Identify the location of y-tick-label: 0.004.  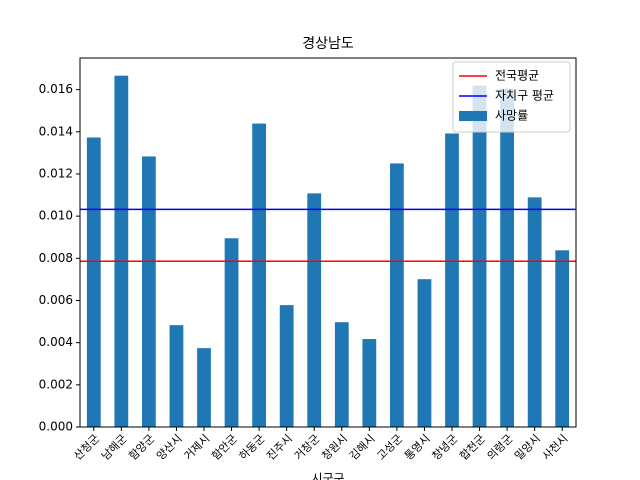
(56, 342).